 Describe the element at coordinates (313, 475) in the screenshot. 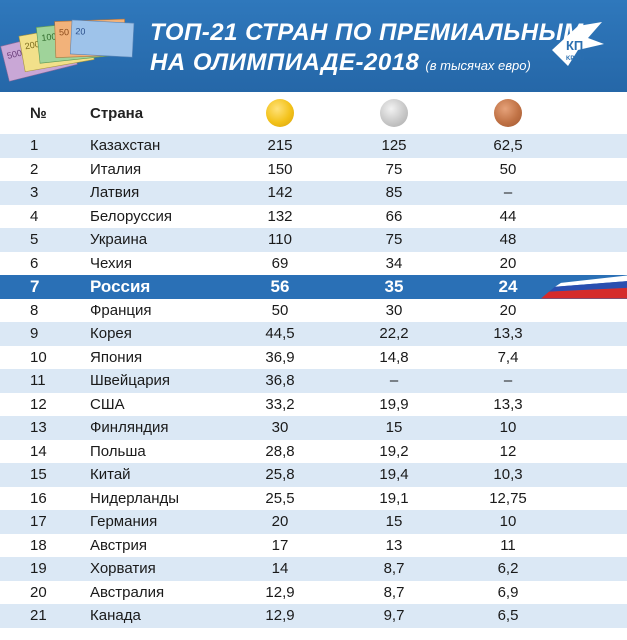

I see `table-row: 15 Китай 25,8 19,4 10,3` at that location.